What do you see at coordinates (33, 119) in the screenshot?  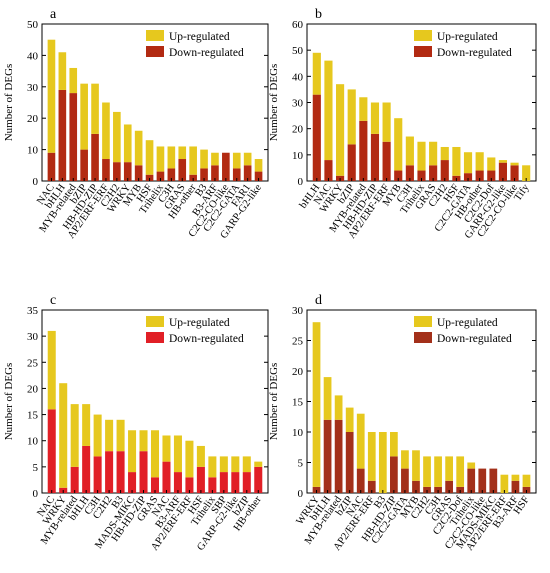 I see `y-tick-label: 20` at bounding box center [33, 119].